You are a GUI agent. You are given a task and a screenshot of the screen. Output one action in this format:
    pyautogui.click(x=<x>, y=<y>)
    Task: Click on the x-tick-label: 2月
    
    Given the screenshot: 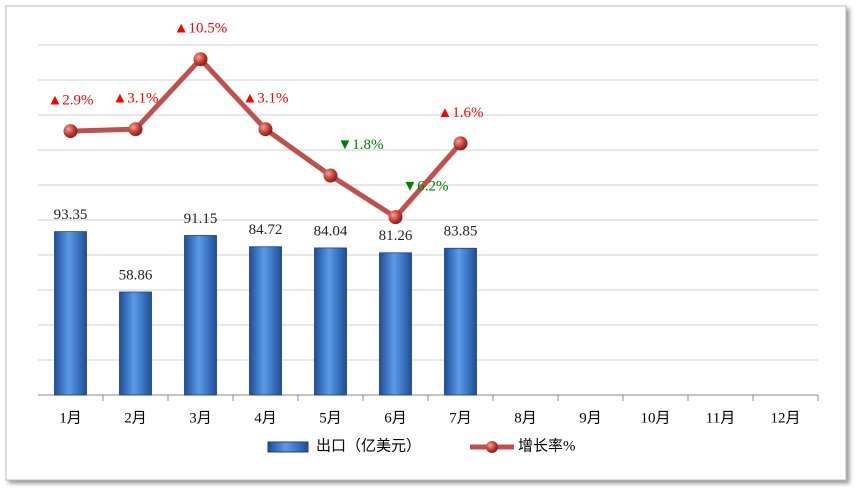 What is the action you would take?
    pyautogui.click(x=135, y=418)
    